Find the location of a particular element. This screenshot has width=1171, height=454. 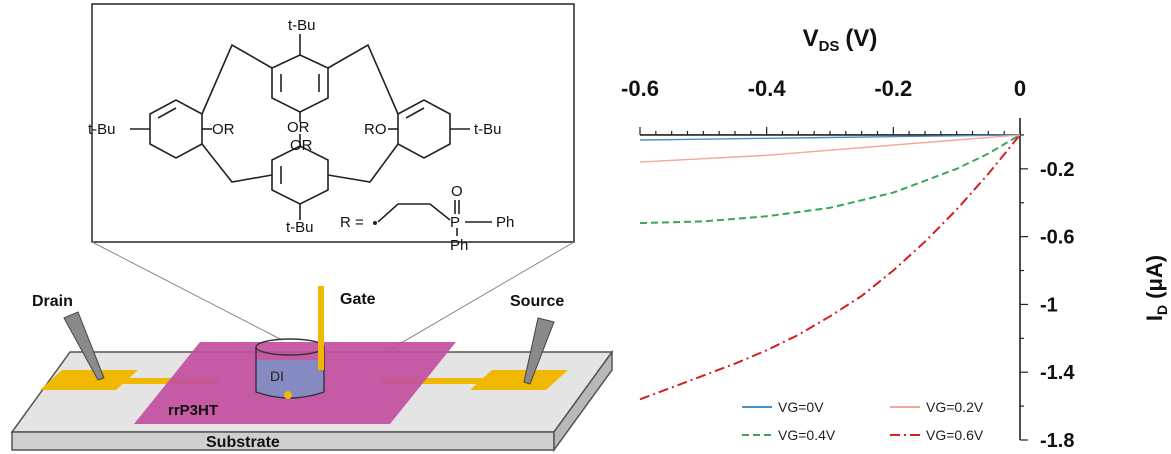

x-tick-label: -0.6 is located at coordinates (640, 88).